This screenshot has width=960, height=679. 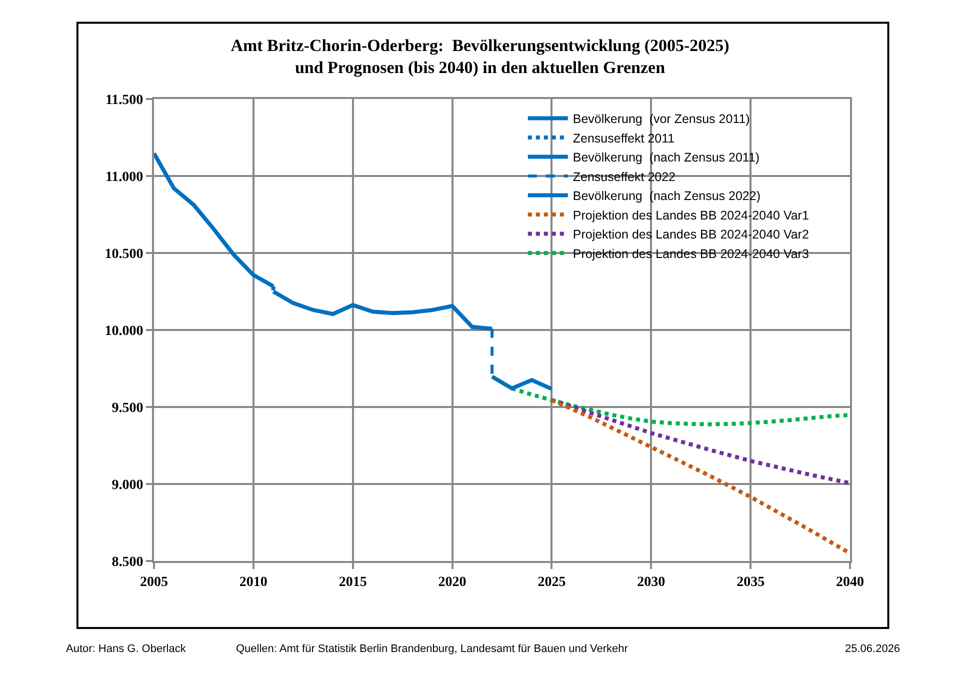 I want to click on y-tick-label: 11.500, so click(x=124, y=100).